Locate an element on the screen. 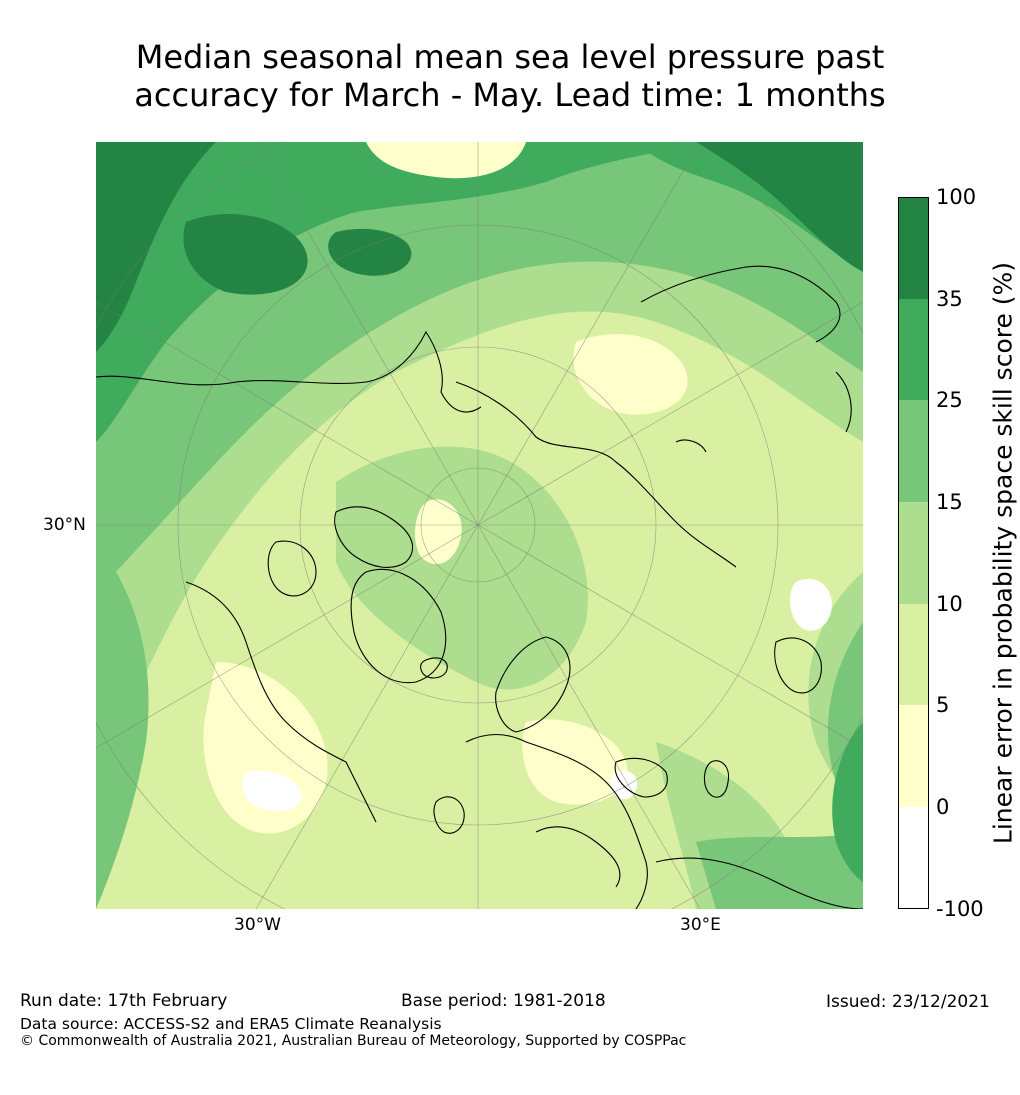 The image size is (1020, 1095). skill-region-negative-atlantic is located at coordinates (272, 791).